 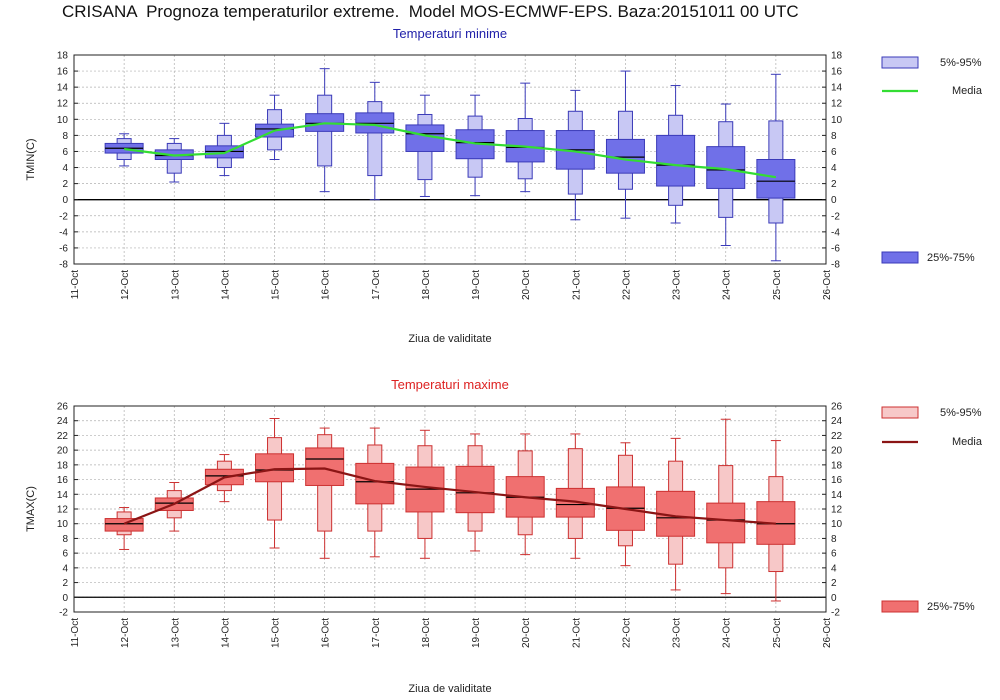 What do you see at coordinates (576, 285) in the screenshot?
I see `p1-xtick-label: 21-Oct` at bounding box center [576, 285].